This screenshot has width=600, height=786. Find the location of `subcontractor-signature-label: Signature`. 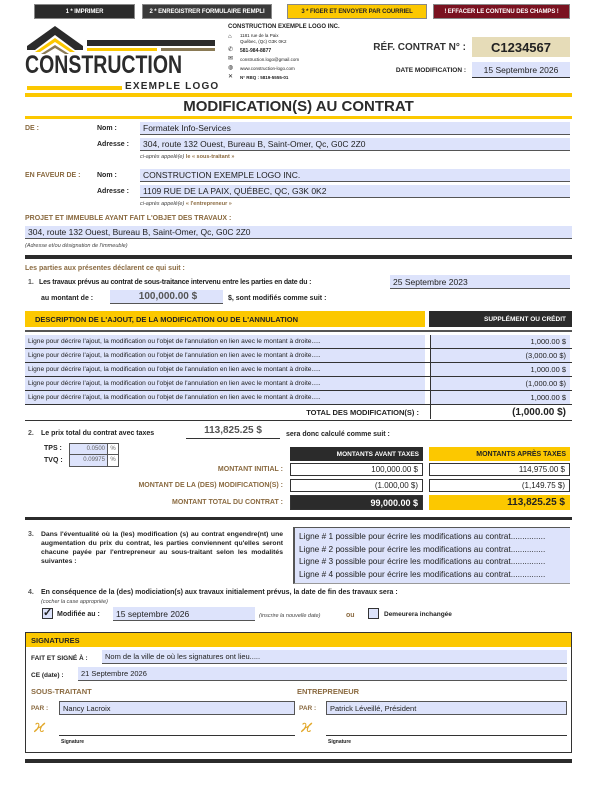

subcontractor-signature-label: Signature is located at coordinates (73, 742).